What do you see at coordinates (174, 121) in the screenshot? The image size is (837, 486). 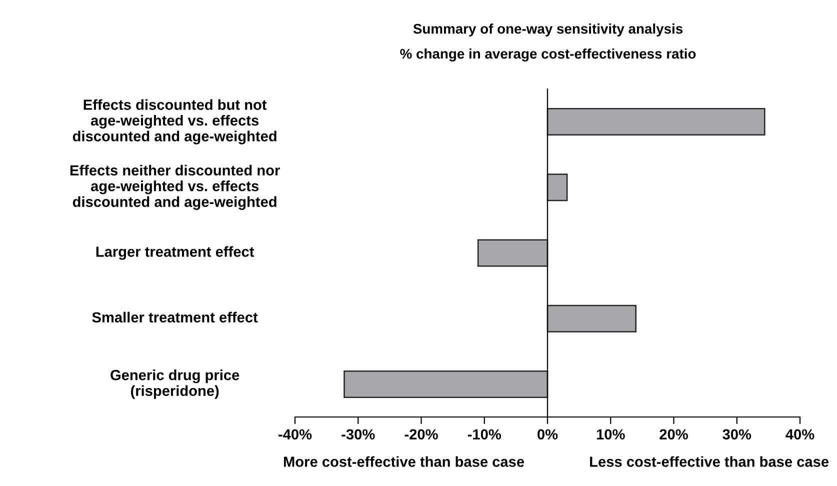 I see `y-tick-label: Effects discounted but not age-weighted vs. effects discounted and age-weighted` at bounding box center [174, 121].